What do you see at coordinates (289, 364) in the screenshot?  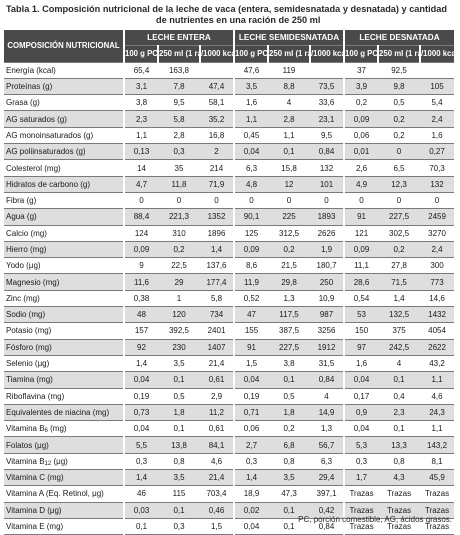 I see `value-cell: 3,8` at bounding box center [289, 364].